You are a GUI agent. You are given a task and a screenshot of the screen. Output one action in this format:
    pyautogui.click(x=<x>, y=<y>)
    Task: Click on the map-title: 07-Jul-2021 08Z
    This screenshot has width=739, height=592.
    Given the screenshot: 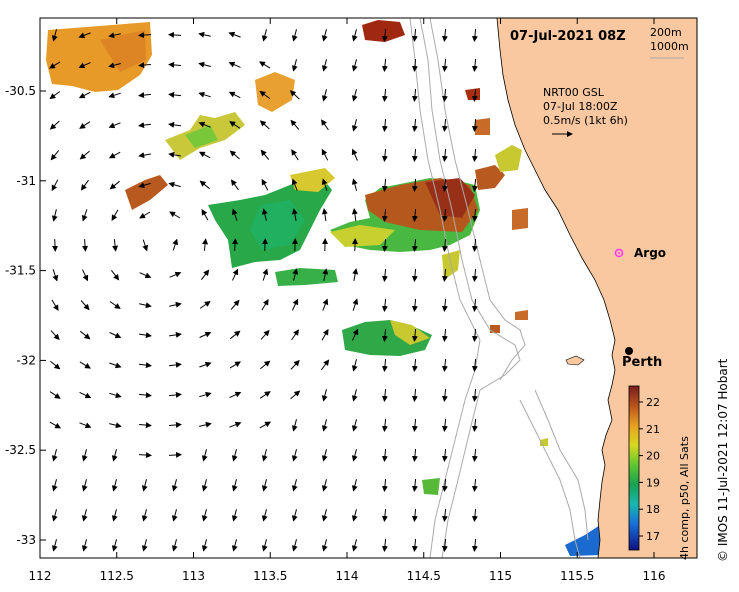 What is the action you would take?
    pyautogui.click(x=568, y=36)
    